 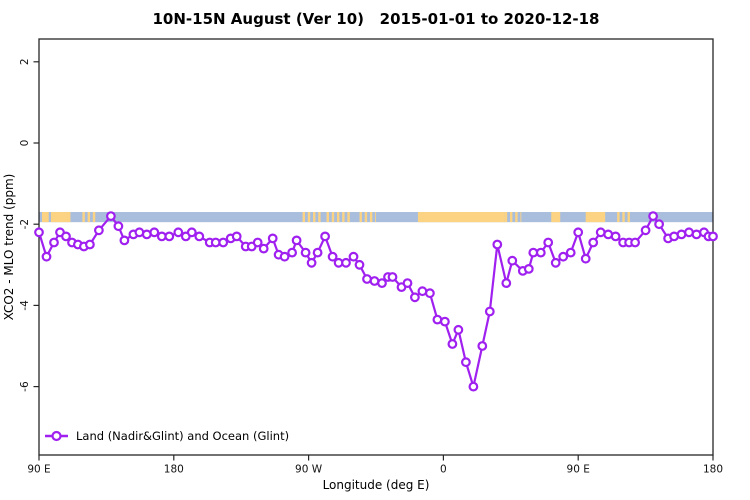 What do you see at coordinates (182, 436) in the screenshot?
I see `legend-label: Land (Nadir&Glint) and Ocean (Glint)` at bounding box center [182, 436].